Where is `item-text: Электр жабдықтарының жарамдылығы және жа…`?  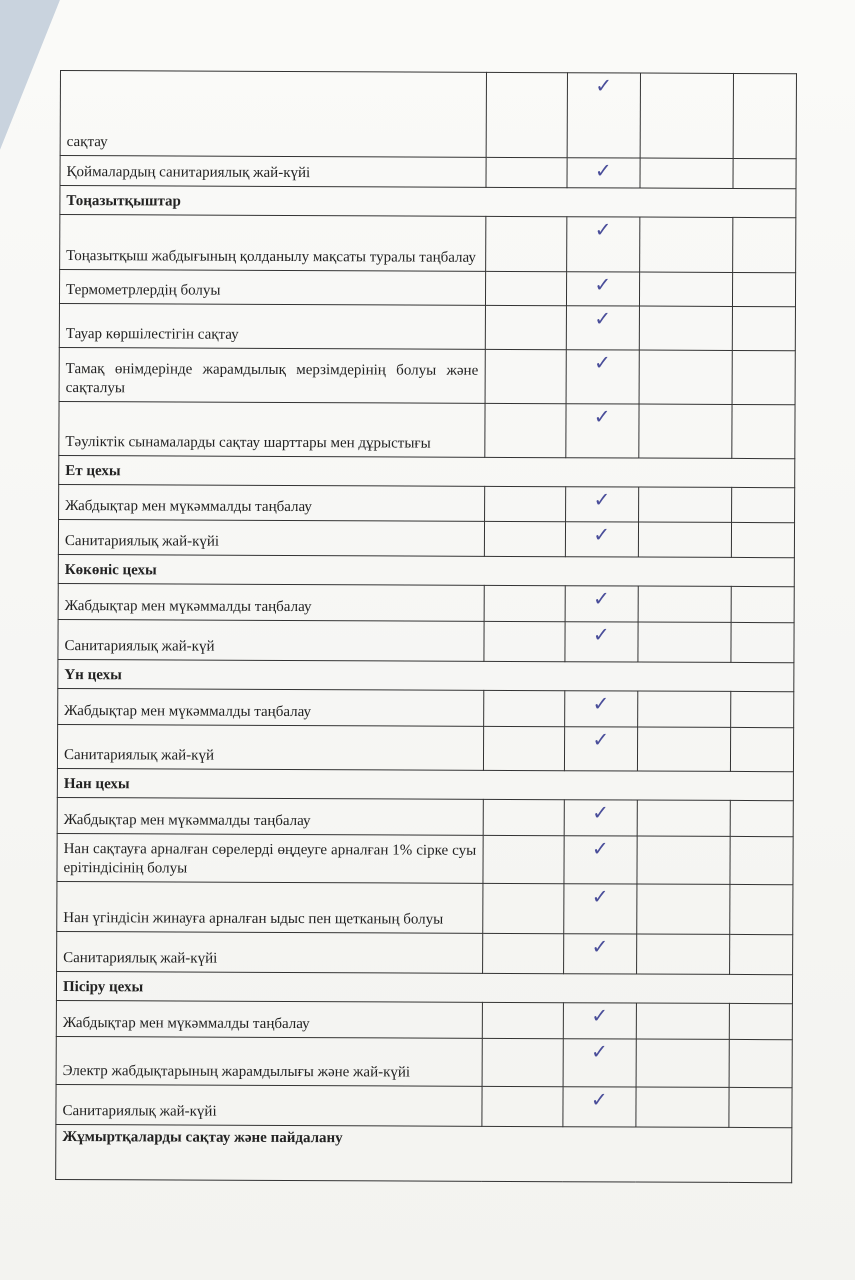 item-text: Электр жабдықтарының жарамдылығы және жа… is located at coordinates (269, 1061).